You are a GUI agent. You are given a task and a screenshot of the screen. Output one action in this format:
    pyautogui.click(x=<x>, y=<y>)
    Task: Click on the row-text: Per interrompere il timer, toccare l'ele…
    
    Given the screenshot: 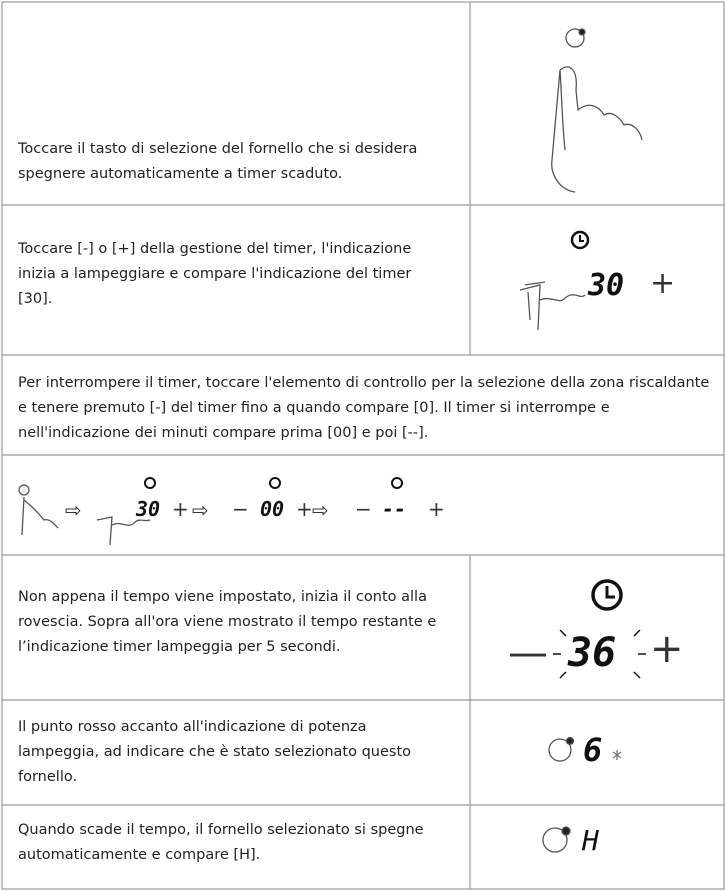 What is the action you would take?
    pyautogui.click(x=364, y=408)
    